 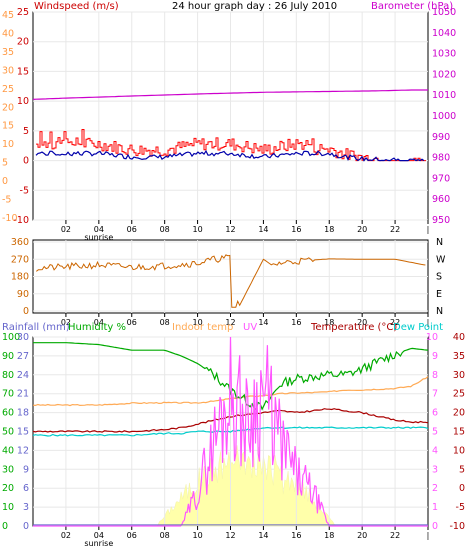 What do you see at coordinates (418, 327) in the screenshot?
I see `dew-point-label: Dew Point` at bounding box center [418, 327].